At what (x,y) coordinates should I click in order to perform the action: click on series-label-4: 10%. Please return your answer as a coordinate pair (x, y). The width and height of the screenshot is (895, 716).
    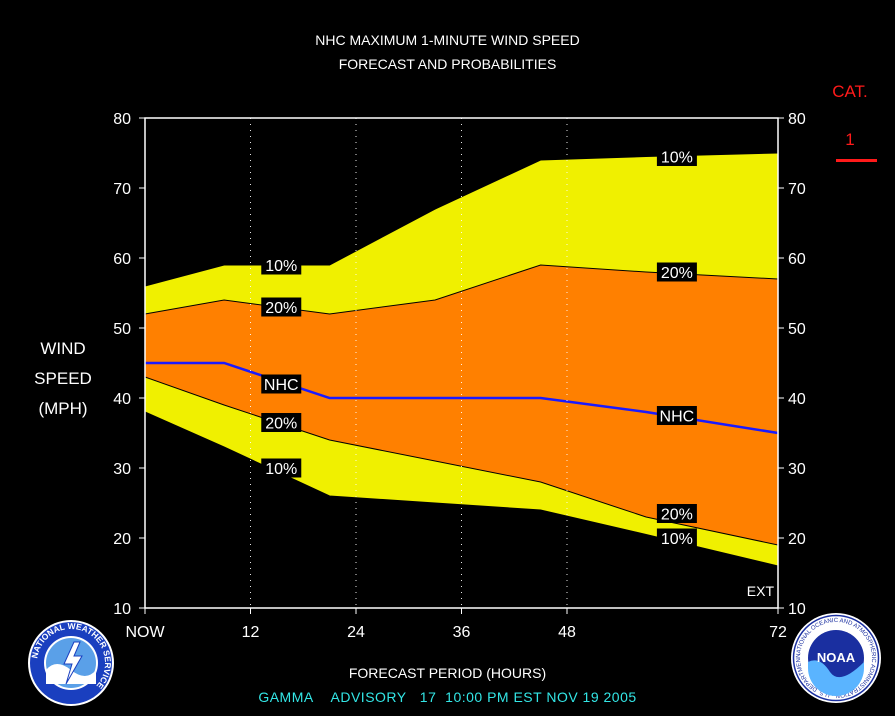
    Looking at the image, I should click on (281, 469).